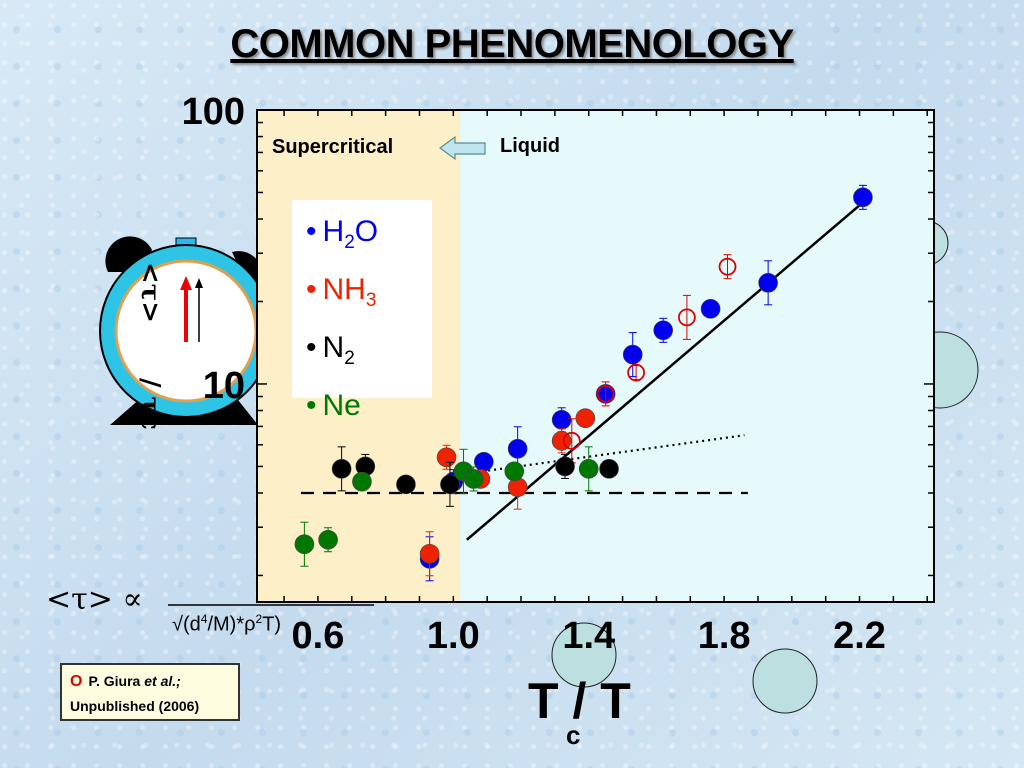  What do you see at coordinates (271, 605) in the screenshot?
I see `fraction-bar` at bounding box center [271, 605].